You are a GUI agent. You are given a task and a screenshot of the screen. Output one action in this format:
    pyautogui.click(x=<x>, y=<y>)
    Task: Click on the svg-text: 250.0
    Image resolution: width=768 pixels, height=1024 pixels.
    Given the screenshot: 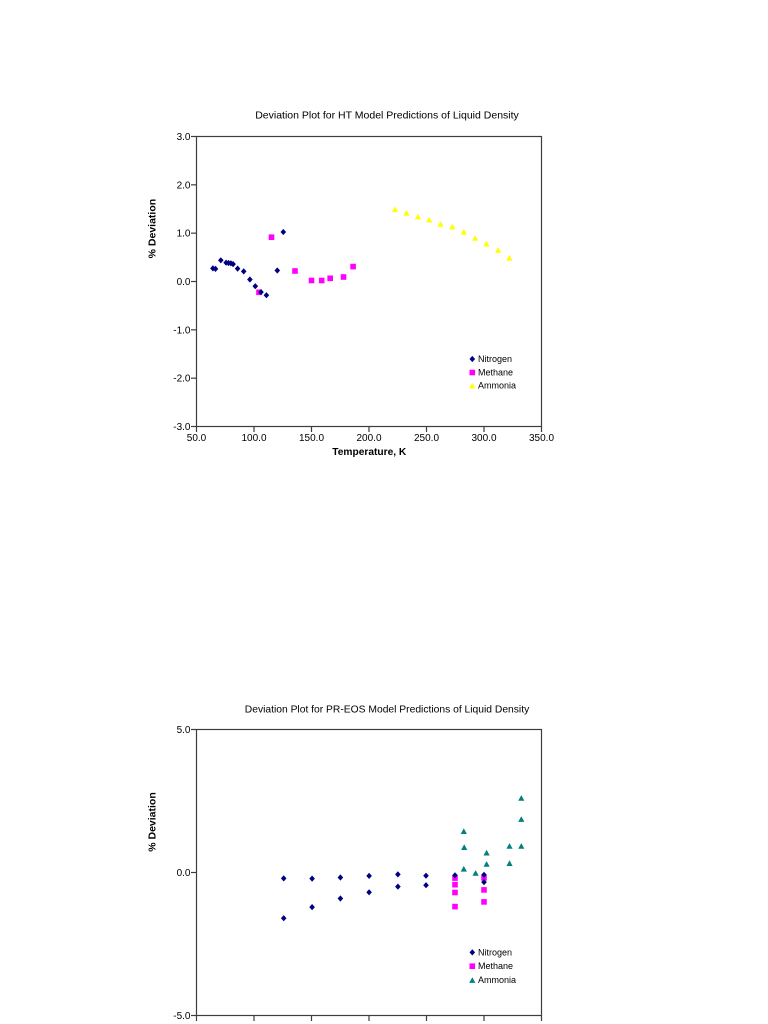 What is the action you would take?
    pyautogui.click(x=426, y=438)
    